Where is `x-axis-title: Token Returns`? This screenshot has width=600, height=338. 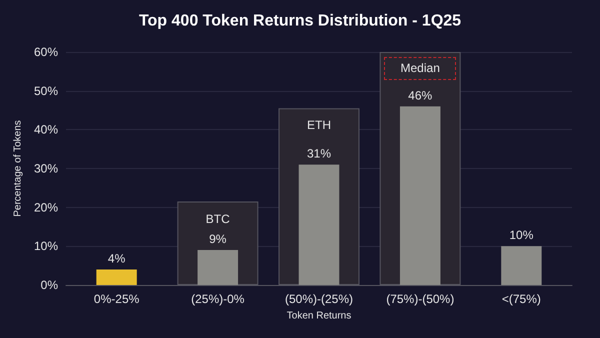
x-axis-title: Token Returns is located at coordinates (319, 316).